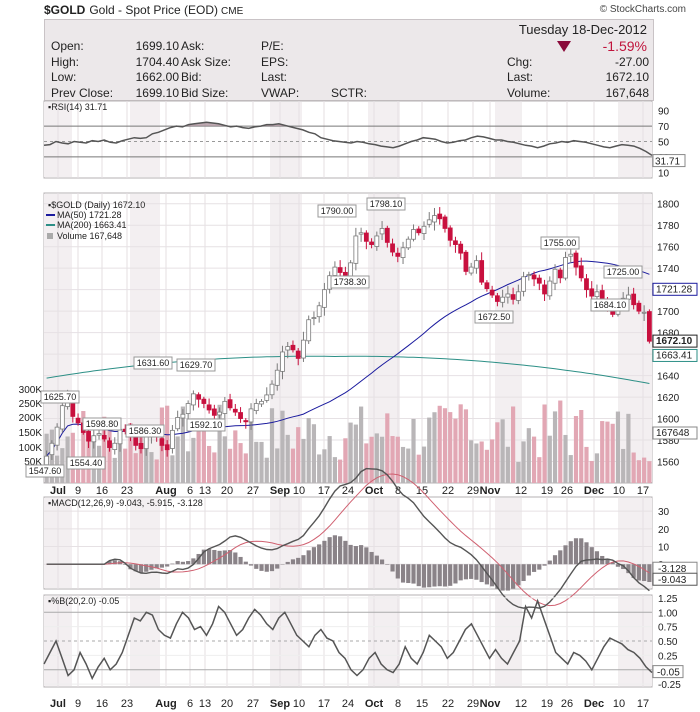 The width and height of the screenshot is (700, 712). Describe the element at coordinates (668, 463) in the screenshot. I see `price-tick-label: 1560` at that location.